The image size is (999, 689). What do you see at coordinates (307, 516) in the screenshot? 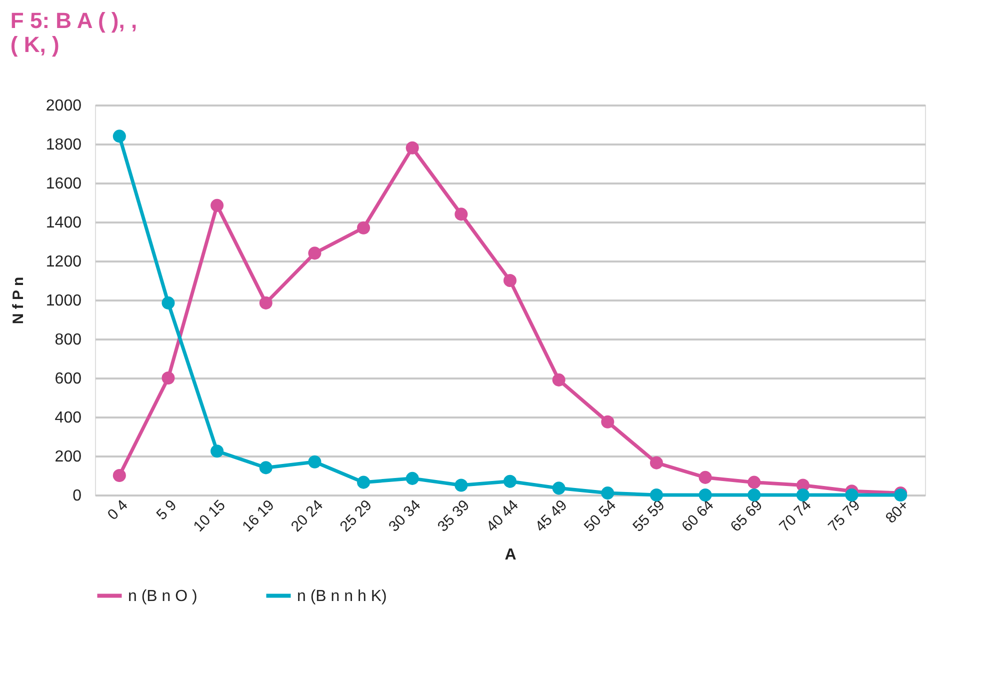
I see `x-tick-label: 20 24` at bounding box center [307, 516].